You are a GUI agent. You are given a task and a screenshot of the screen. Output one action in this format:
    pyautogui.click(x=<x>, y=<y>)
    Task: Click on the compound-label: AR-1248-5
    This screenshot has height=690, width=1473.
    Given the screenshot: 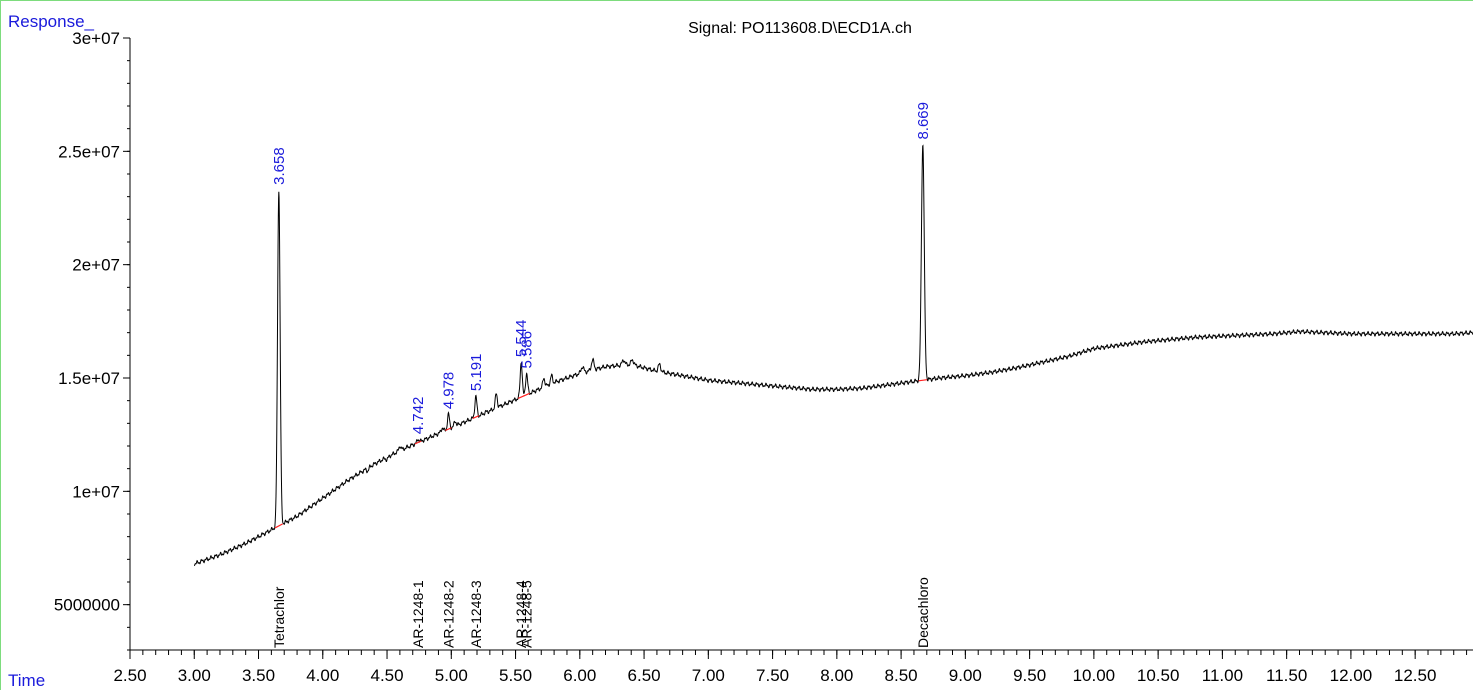 What is the action you would take?
    pyautogui.click(x=527, y=614)
    